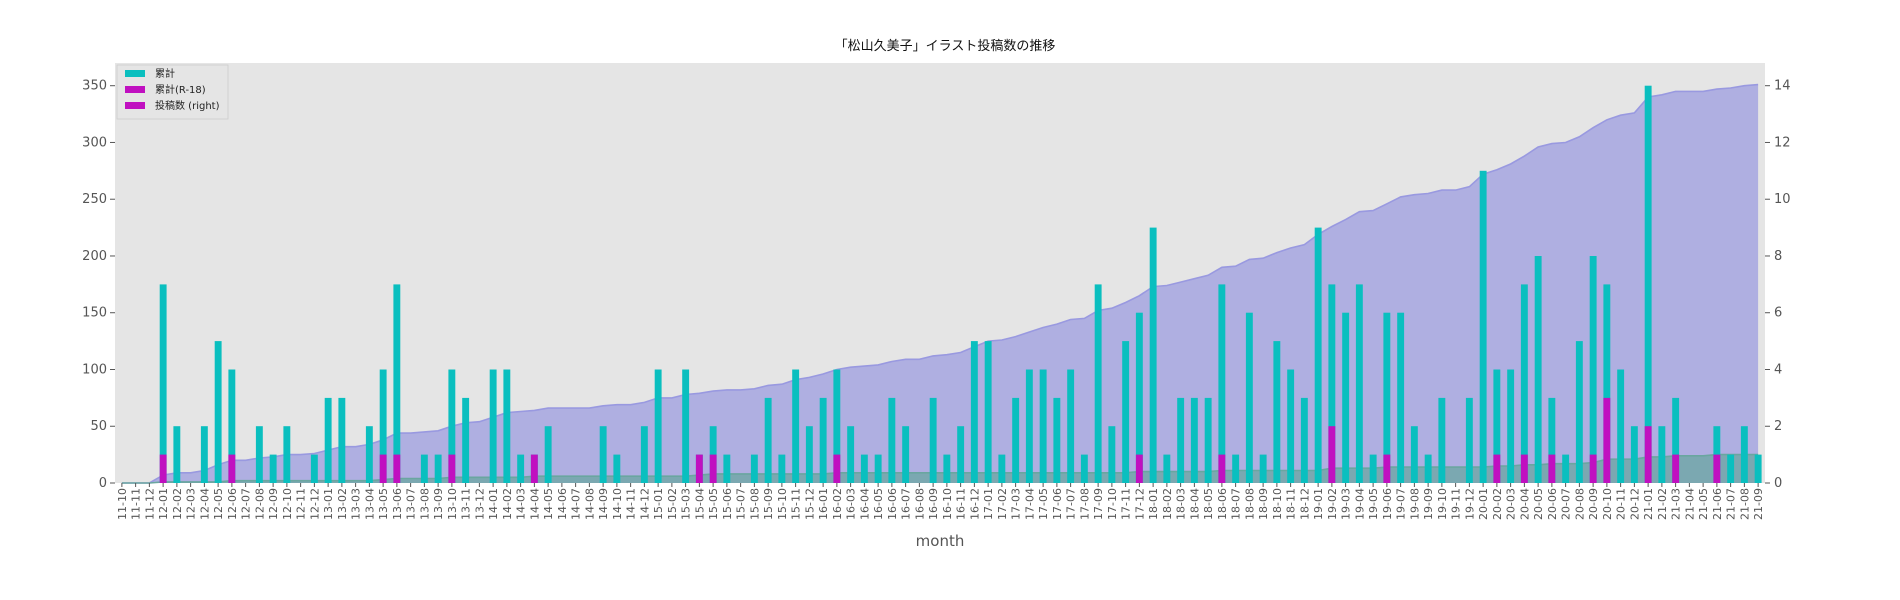 The height and width of the screenshot is (600, 1900). What do you see at coordinates (617, 504) in the screenshot?
I see `x-tick-label: 14-10` at bounding box center [617, 504].